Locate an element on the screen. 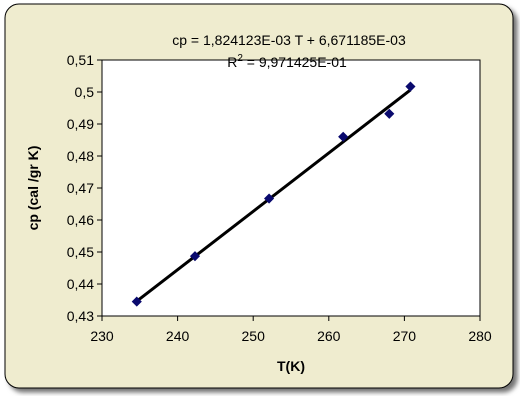  y-tick-label: 0,47 is located at coordinates (80, 188).